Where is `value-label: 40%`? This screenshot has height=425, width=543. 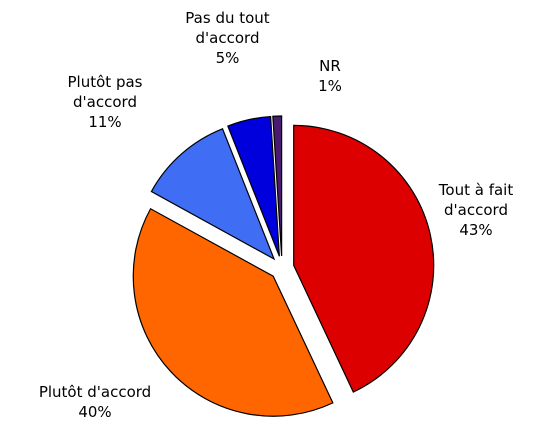
value-label: 40% is located at coordinates (95, 412).